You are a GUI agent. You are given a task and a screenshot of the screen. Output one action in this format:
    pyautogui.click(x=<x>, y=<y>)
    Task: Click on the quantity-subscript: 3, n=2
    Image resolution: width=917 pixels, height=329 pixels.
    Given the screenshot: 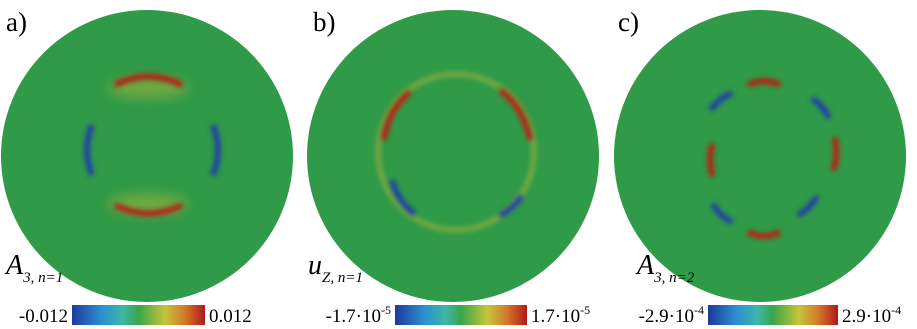 What is the action you would take?
    pyautogui.click(x=674, y=278)
    